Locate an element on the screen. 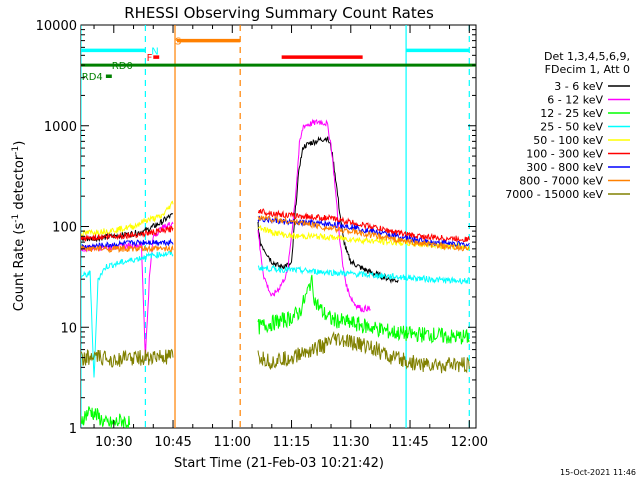  x-tick-label-4: 11:30 is located at coordinates (350, 442).